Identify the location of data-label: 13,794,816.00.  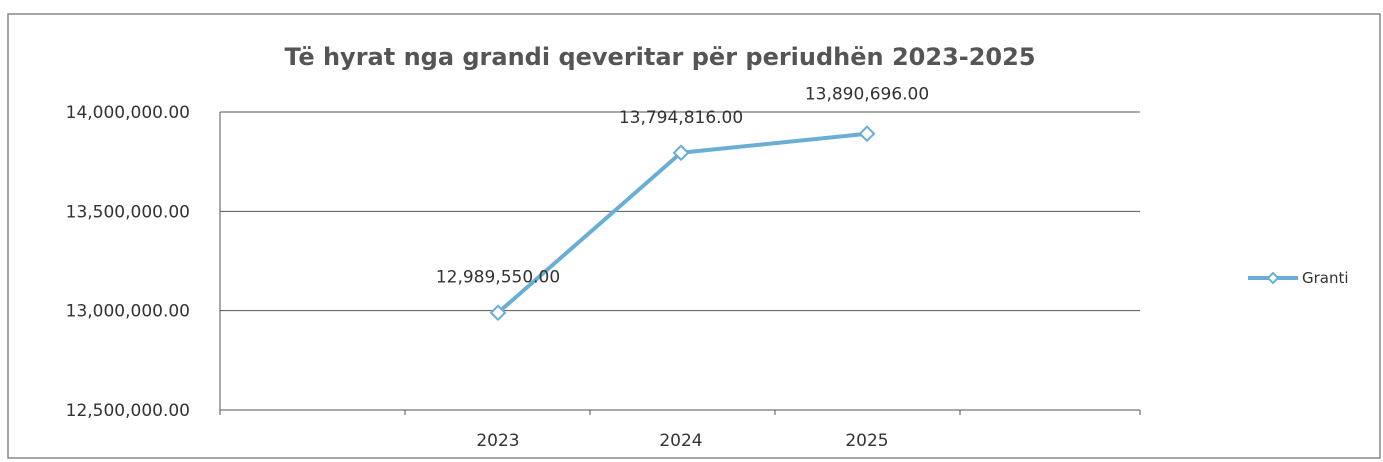
(681, 118).